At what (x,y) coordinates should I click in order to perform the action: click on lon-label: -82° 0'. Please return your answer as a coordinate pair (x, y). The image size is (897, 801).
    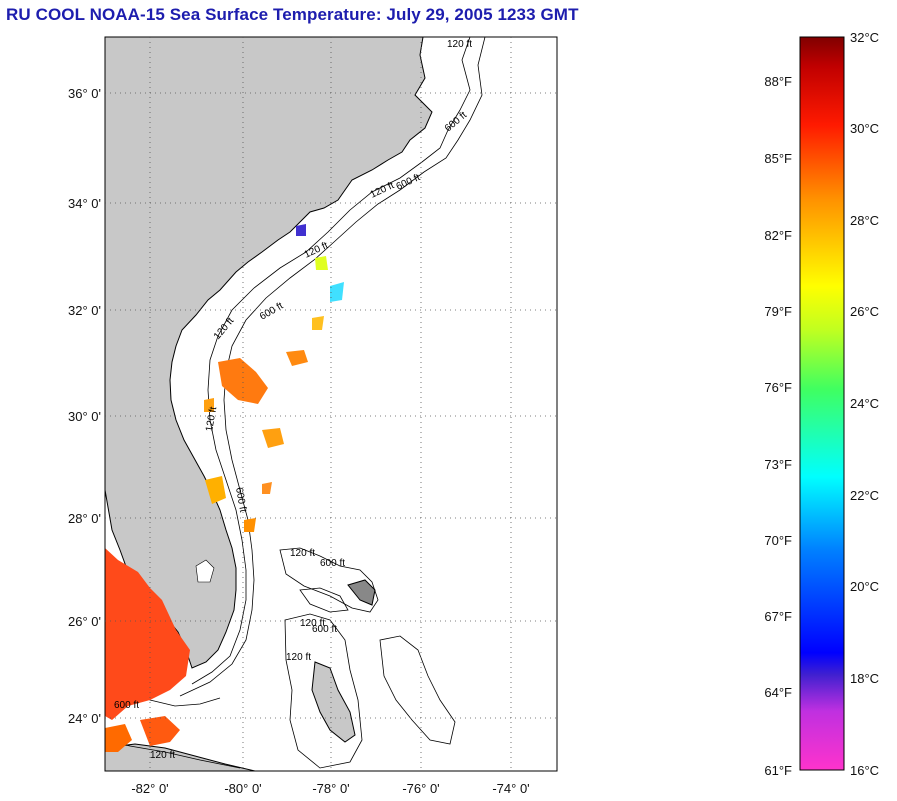
    Looking at the image, I should click on (149, 788).